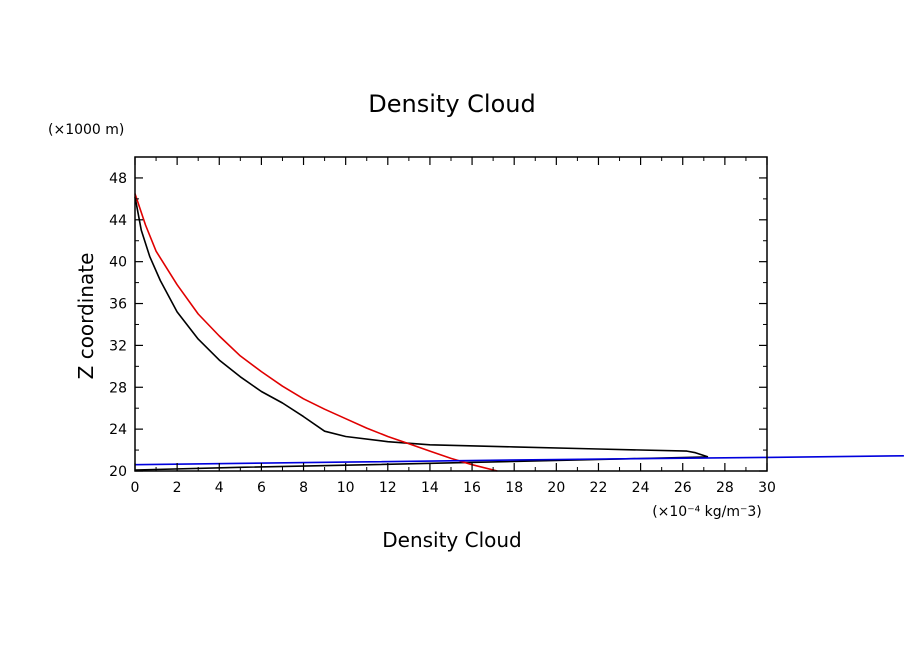 This screenshot has width=904, height=654. Describe the element at coordinates (388, 488) in the screenshot. I see `x-tick-label: 12` at that location.